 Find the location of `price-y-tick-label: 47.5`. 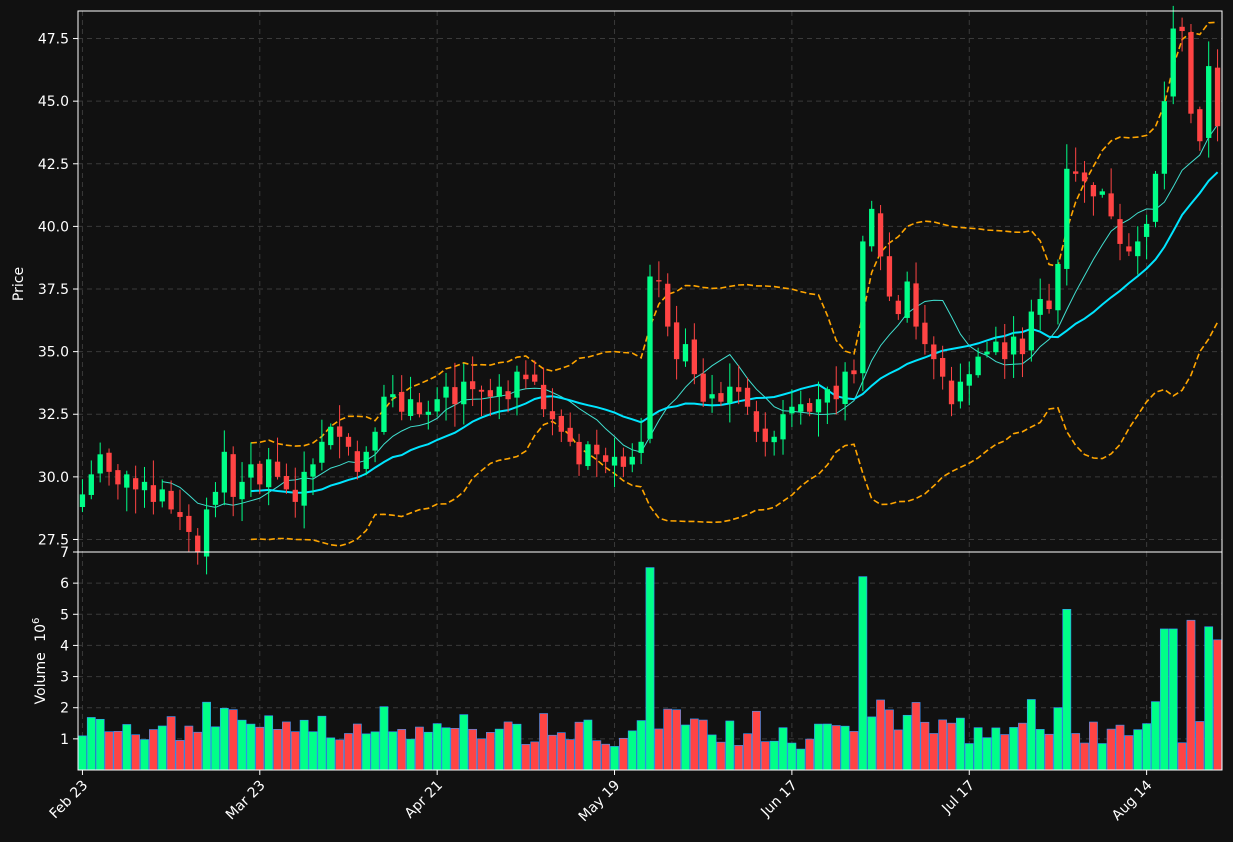

price-y-tick-label: 47.5 is located at coordinates (53, 40).